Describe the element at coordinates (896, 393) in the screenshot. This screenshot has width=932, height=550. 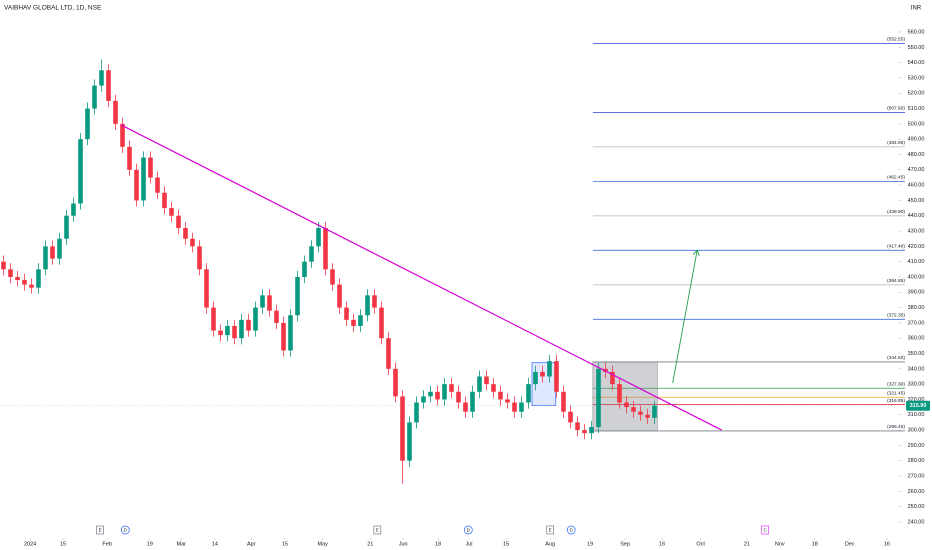
I see `level-label: (321.45)` at that location.